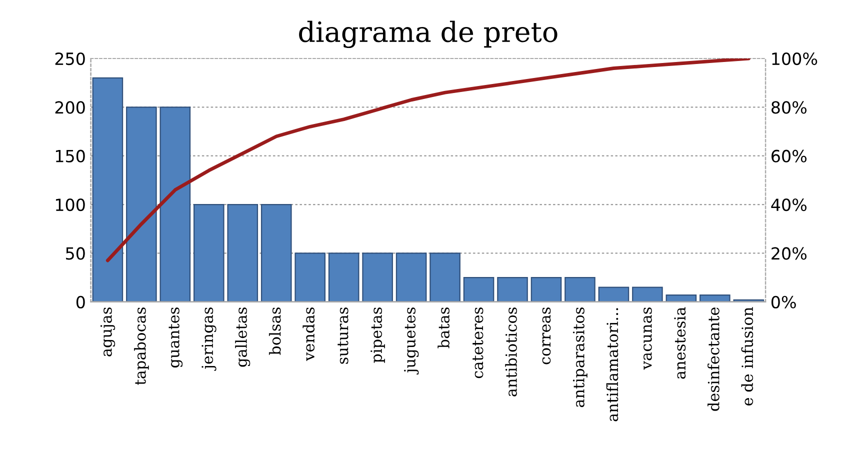 The width and height of the screenshot is (865, 468). What do you see at coordinates (70, 205) in the screenshot?
I see `y-tick-label: 100` at bounding box center [70, 205].